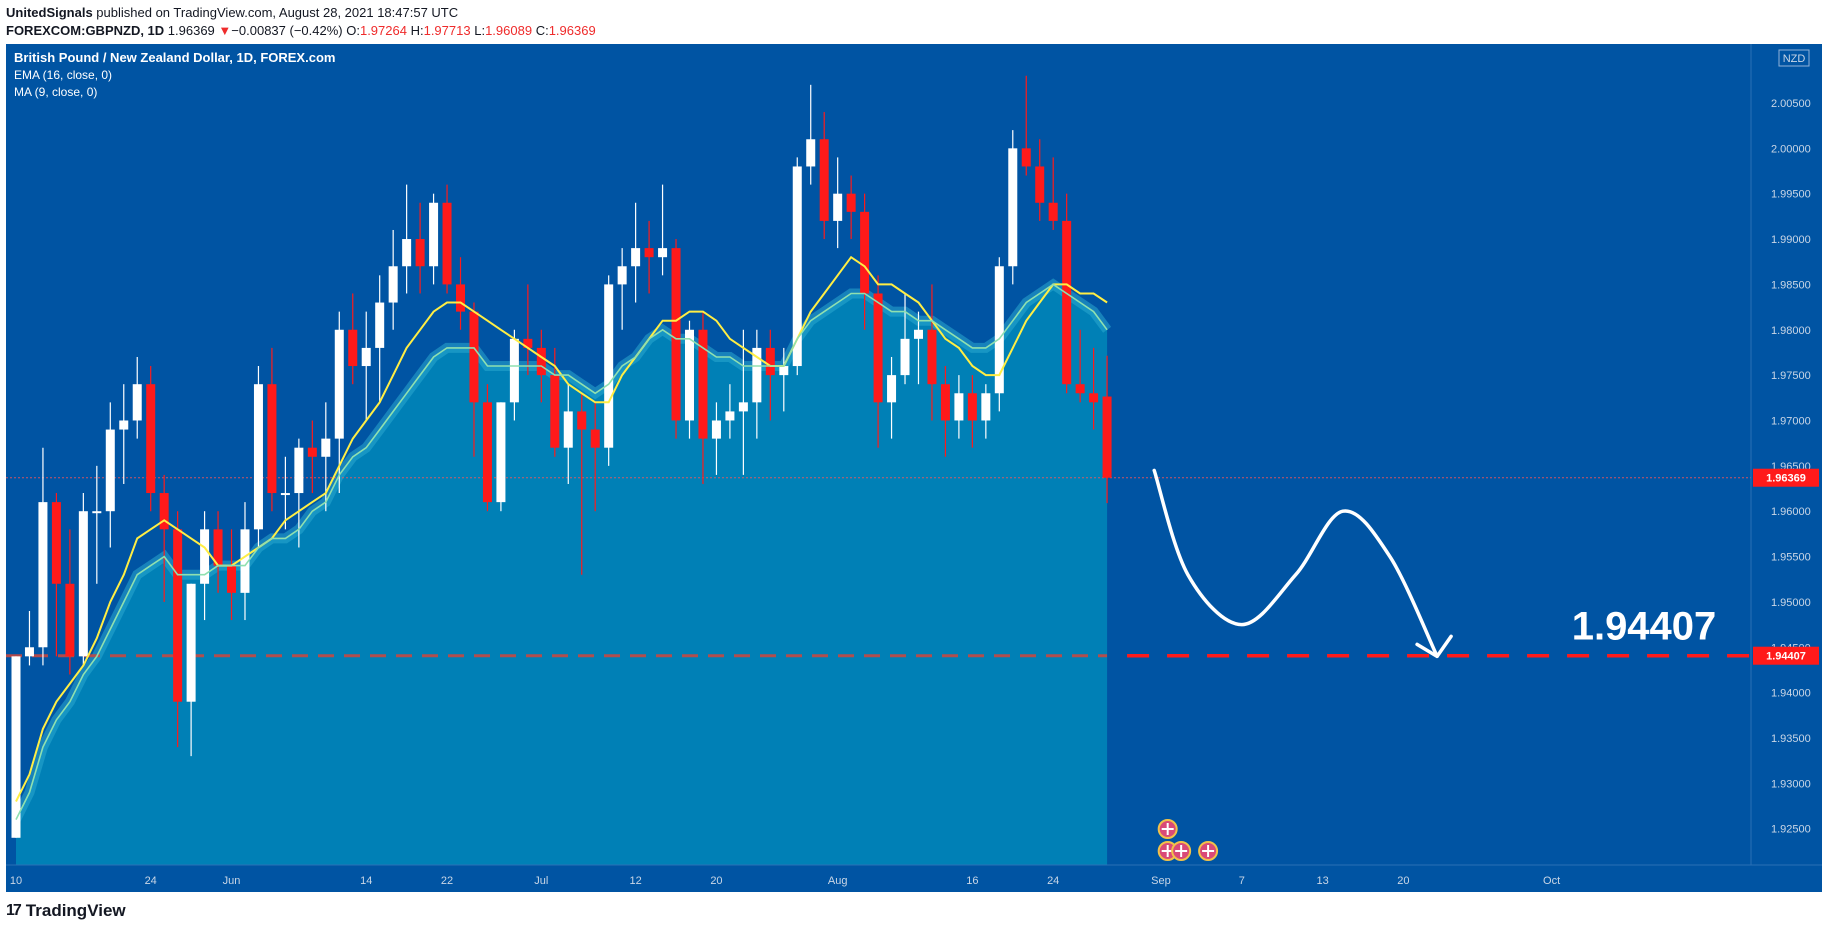  I want to click on price-tick-label: 1.97000, so click(1791, 421).